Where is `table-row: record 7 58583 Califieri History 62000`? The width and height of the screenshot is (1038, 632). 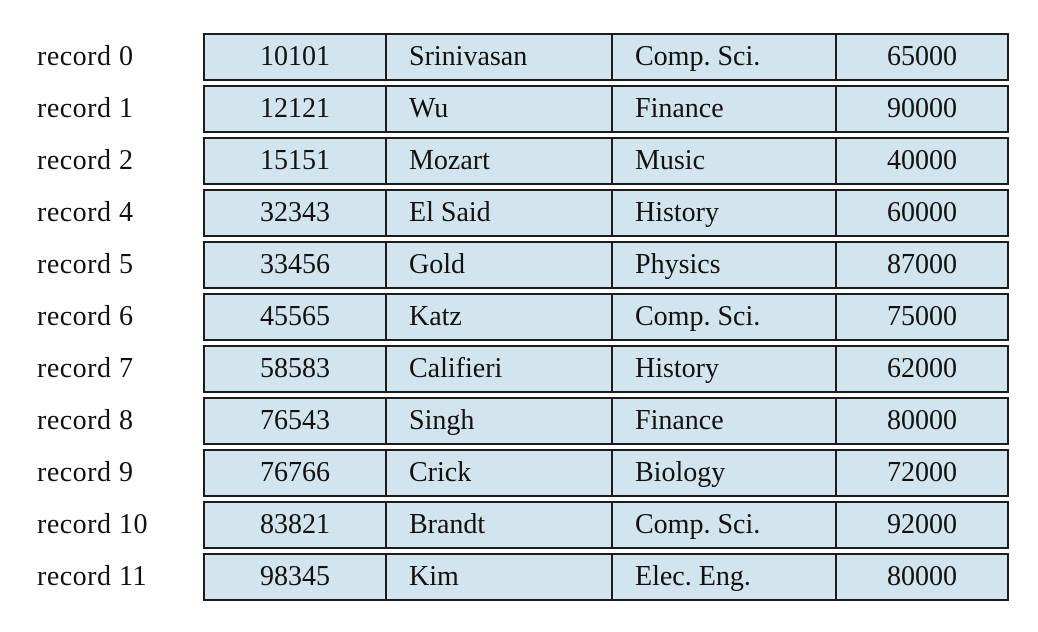 table-row: record 7 58583 Califieri History 62000 is located at coordinates (504, 369).